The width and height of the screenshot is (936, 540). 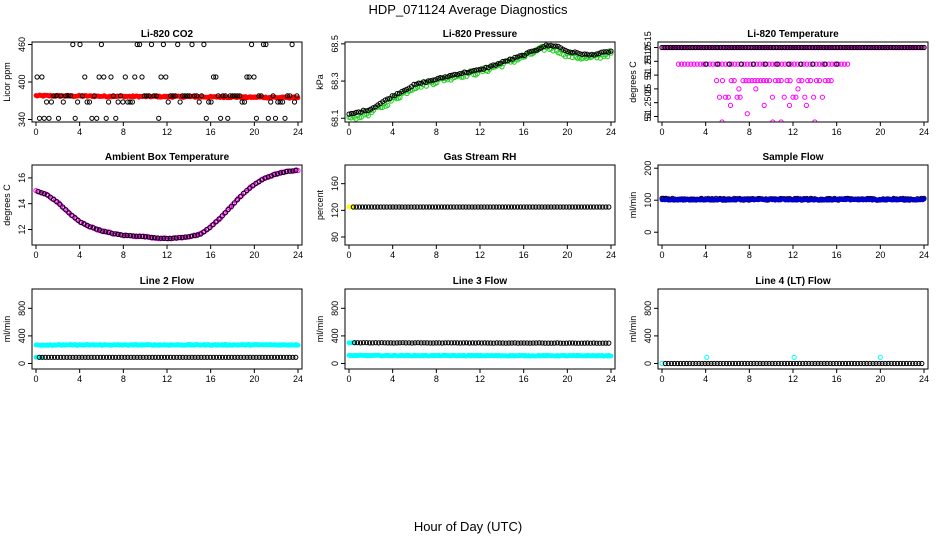 I want to click on y-tick-label: 400, so click(x=22, y=335).